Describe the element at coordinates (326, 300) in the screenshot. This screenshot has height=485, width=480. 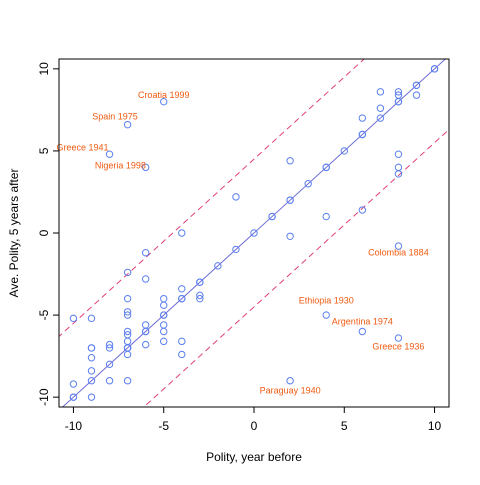
I see `point-annotation: Ethiopia 1930` at that location.